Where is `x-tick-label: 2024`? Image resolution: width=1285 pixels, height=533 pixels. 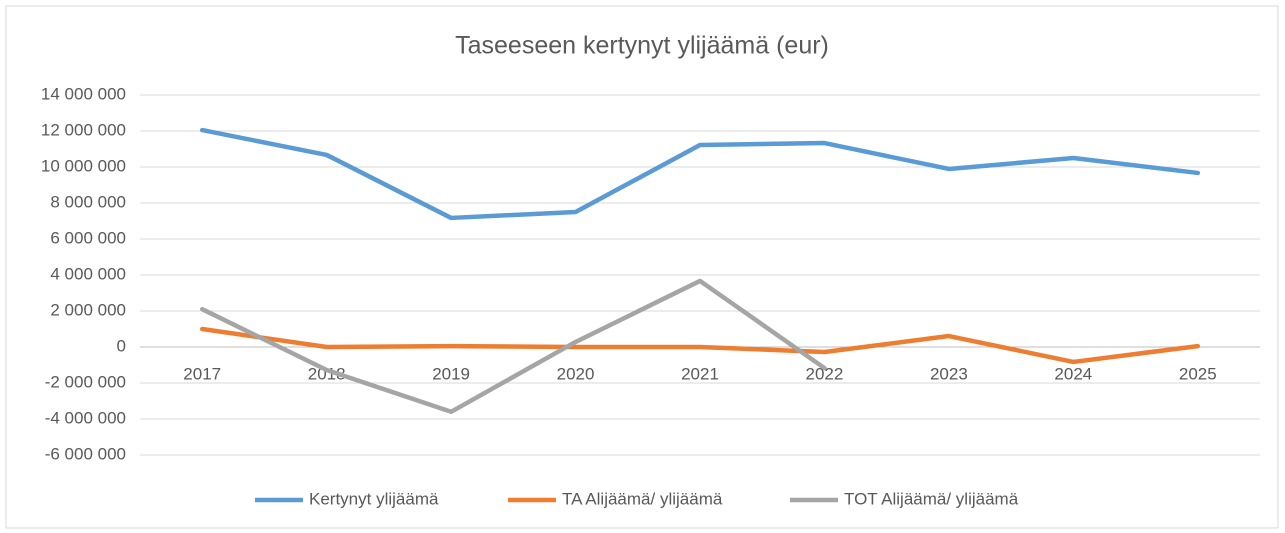 x-tick-label: 2024 is located at coordinates (1073, 373).